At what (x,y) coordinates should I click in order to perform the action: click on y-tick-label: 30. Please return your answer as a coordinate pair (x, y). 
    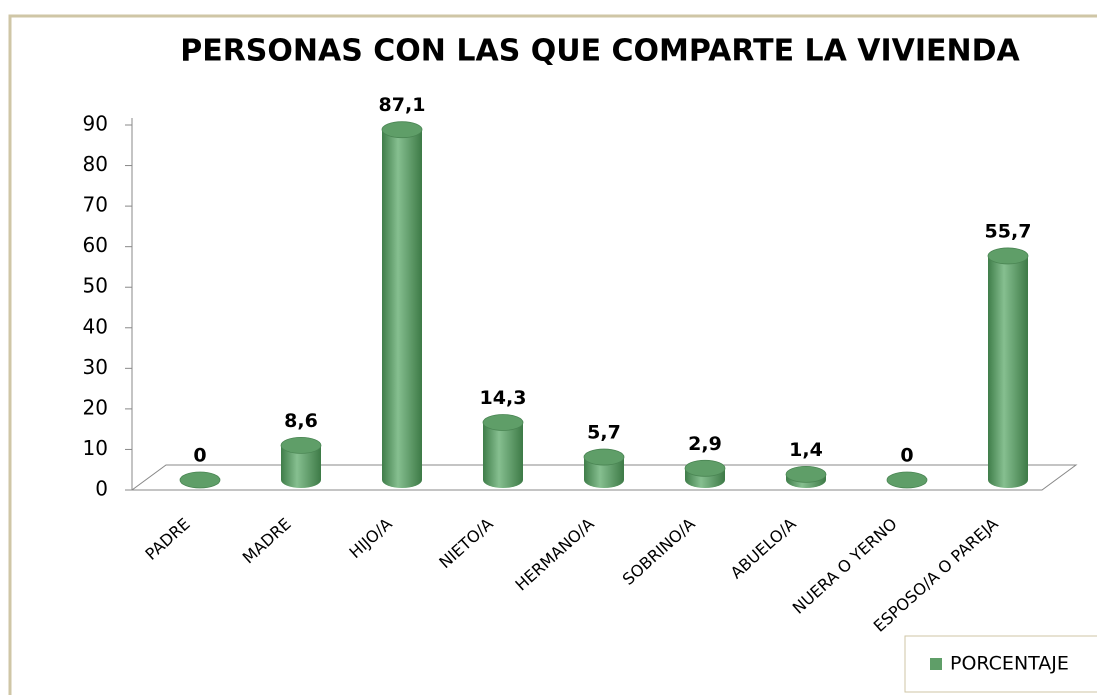
    Looking at the image, I should click on (95, 367).